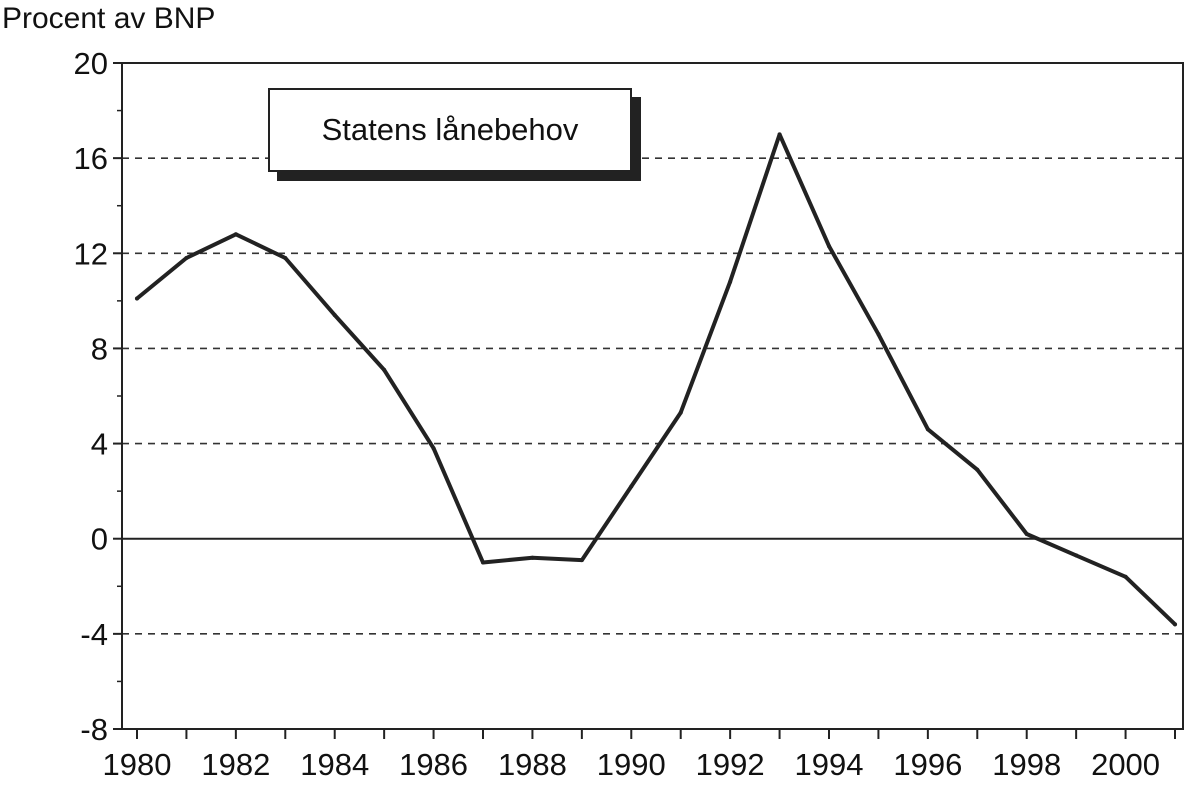  Describe the element at coordinates (109, 18) in the screenshot. I see `y-axis-title: Procent av BNP` at that location.